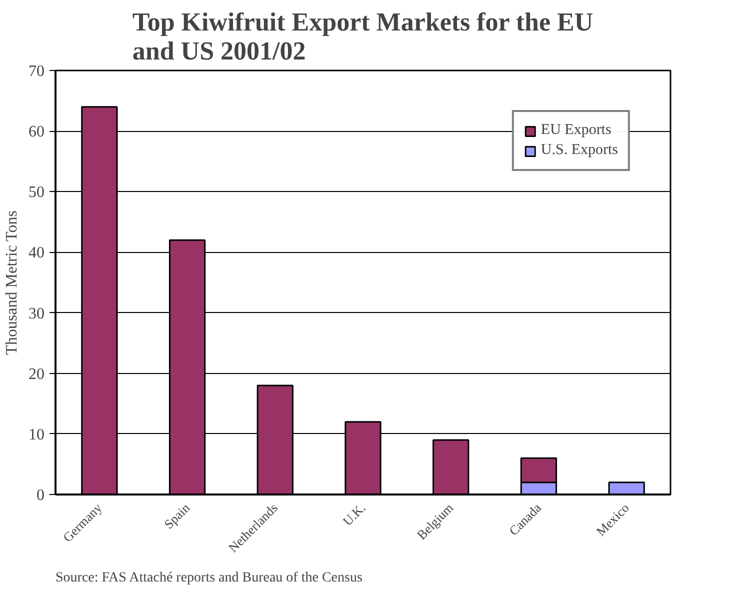  What do you see at coordinates (576, 130) in the screenshot?
I see `legend-label: EU Exports` at bounding box center [576, 130].